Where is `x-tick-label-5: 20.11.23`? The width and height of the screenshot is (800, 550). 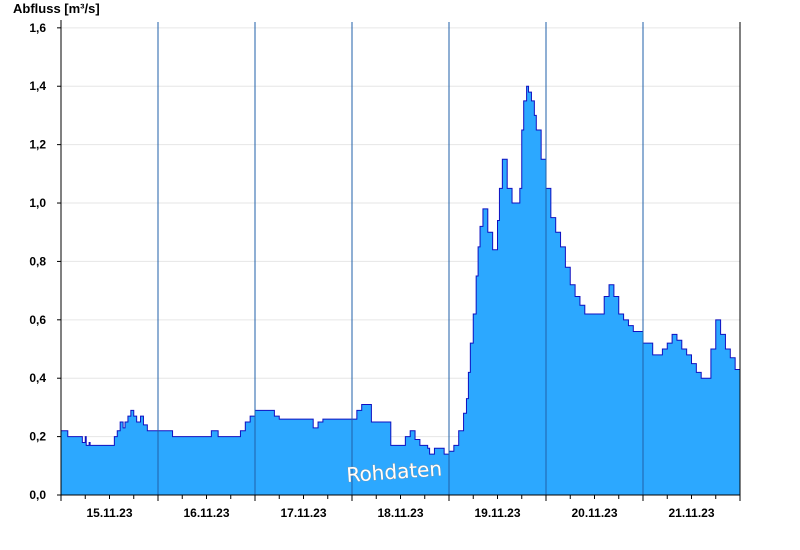 x-tick-label-5: 20.11.23 is located at coordinates (594, 513).